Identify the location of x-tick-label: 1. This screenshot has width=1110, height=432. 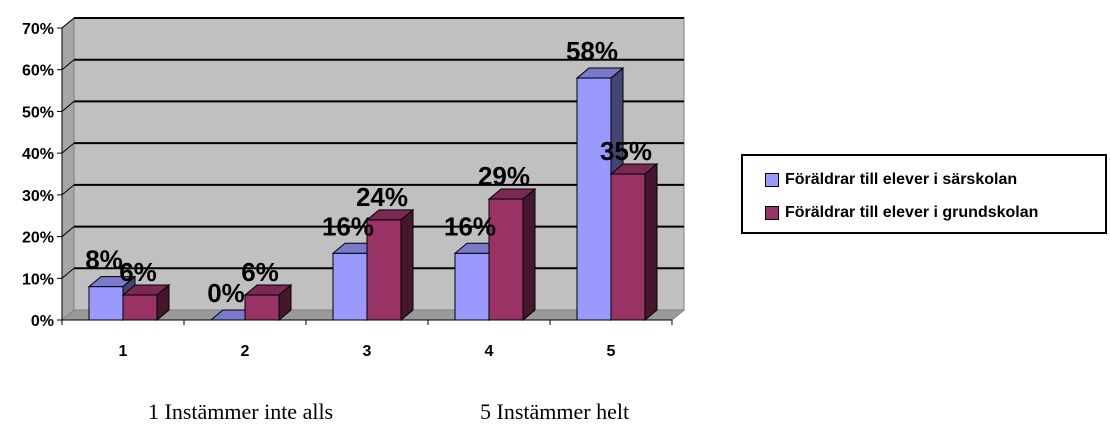
(123, 351).